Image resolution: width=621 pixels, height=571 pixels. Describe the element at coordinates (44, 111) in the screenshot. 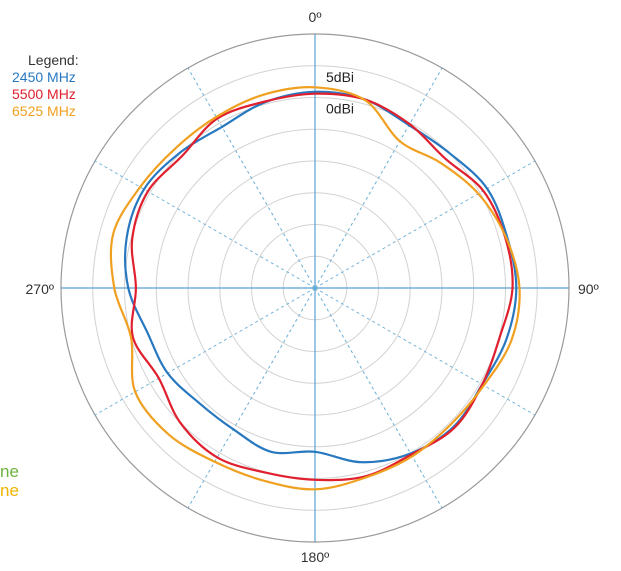

I see `legend-item-6525: 6525 MHz` at that location.